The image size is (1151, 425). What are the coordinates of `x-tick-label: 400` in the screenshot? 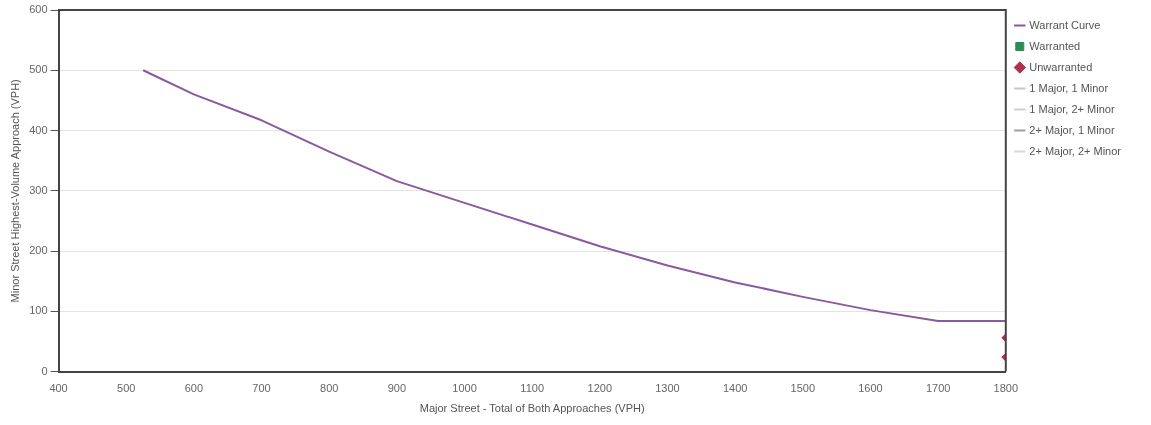 It's located at (58, 388).